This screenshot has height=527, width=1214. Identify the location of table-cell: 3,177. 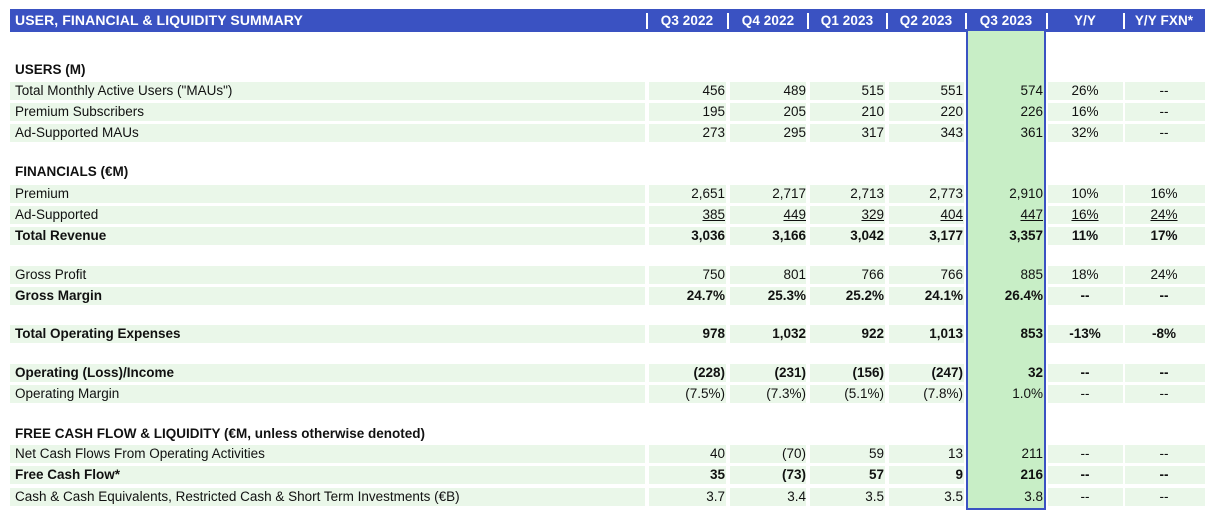
(925, 236).